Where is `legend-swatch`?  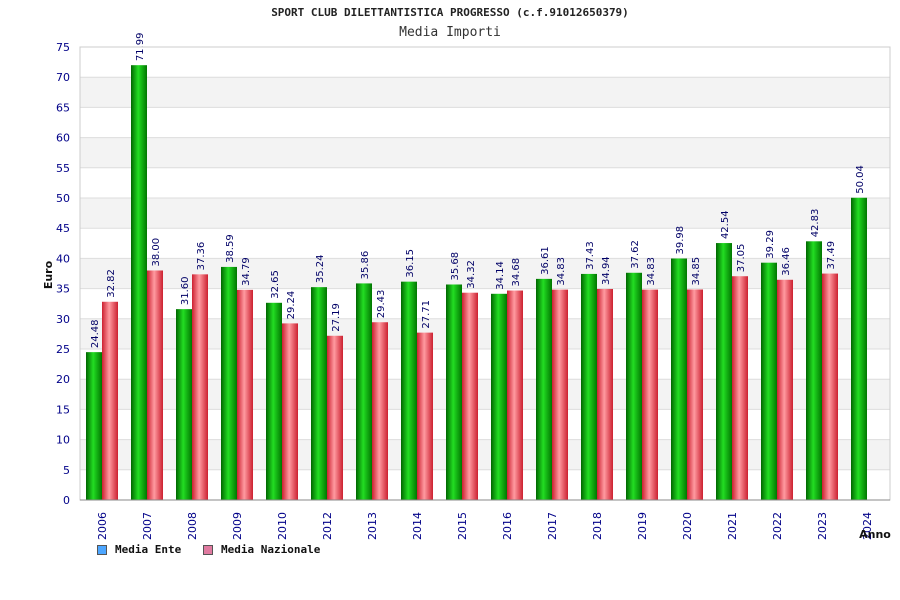 legend-swatch is located at coordinates (208, 549).